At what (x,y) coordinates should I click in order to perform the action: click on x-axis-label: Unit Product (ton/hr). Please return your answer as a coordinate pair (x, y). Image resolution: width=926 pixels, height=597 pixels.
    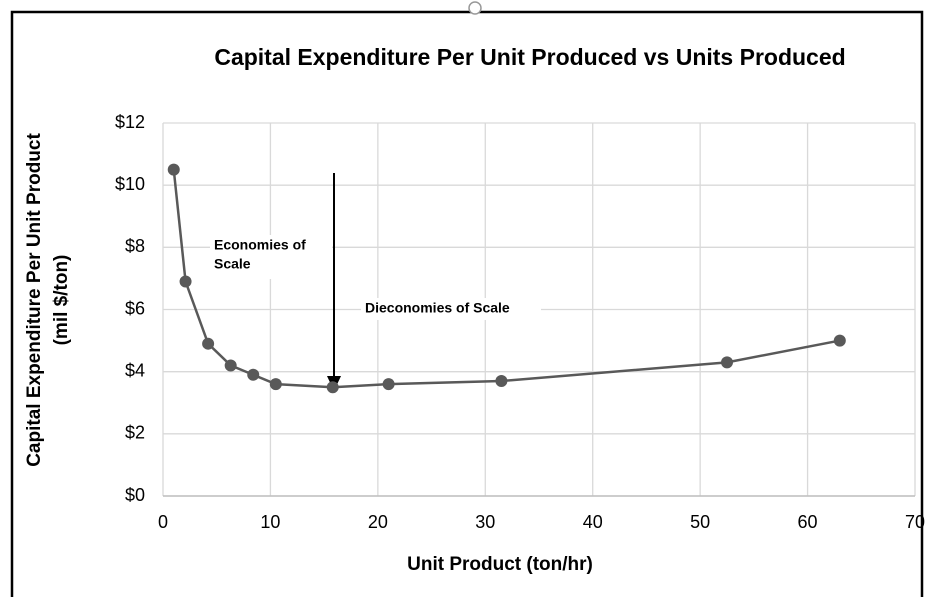
    Looking at the image, I should click on (500, 564).